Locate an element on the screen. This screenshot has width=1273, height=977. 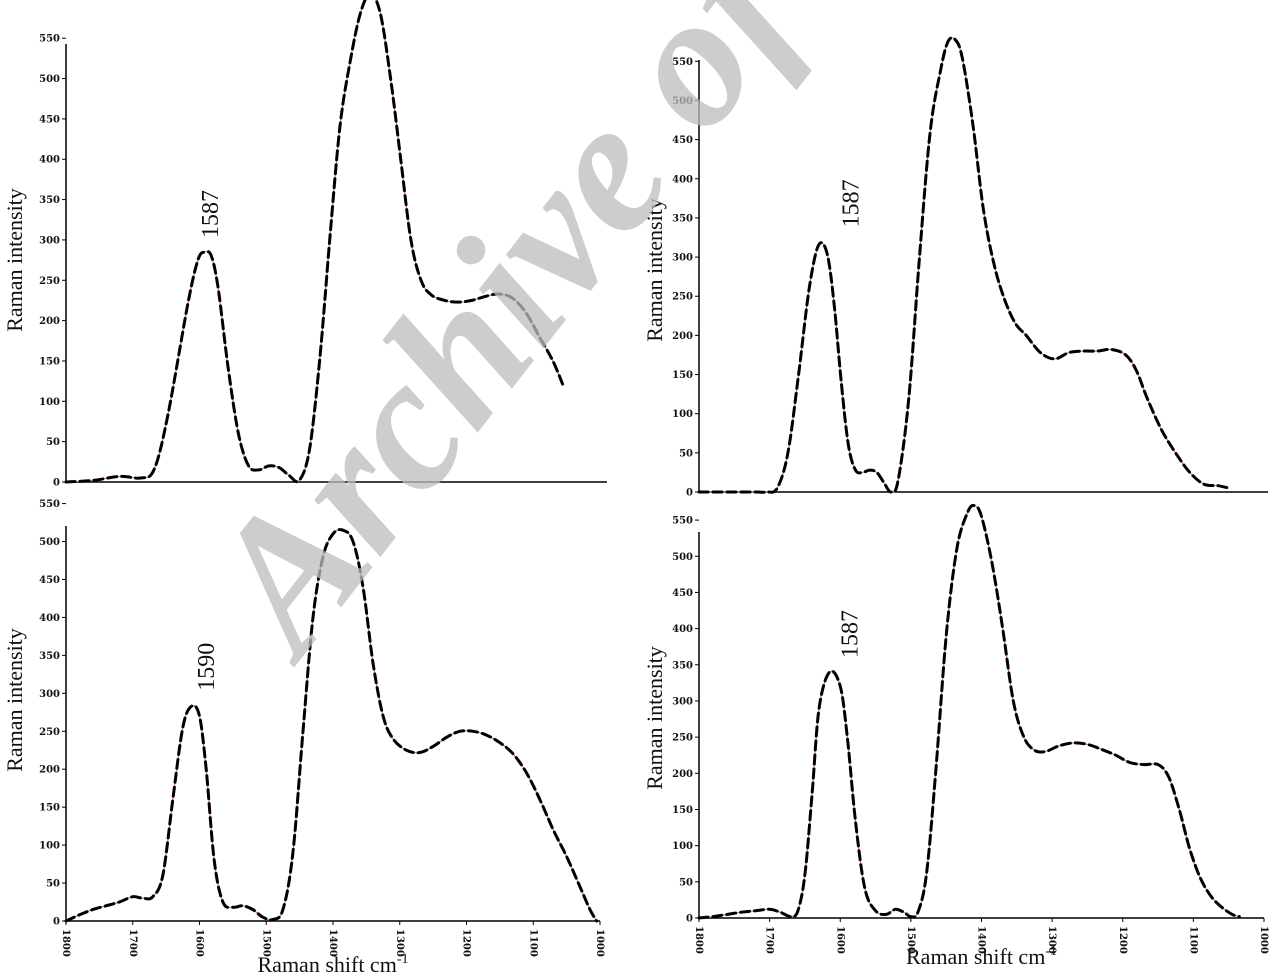
peak-annotation: 1590 is located at coordinates (207, 667).